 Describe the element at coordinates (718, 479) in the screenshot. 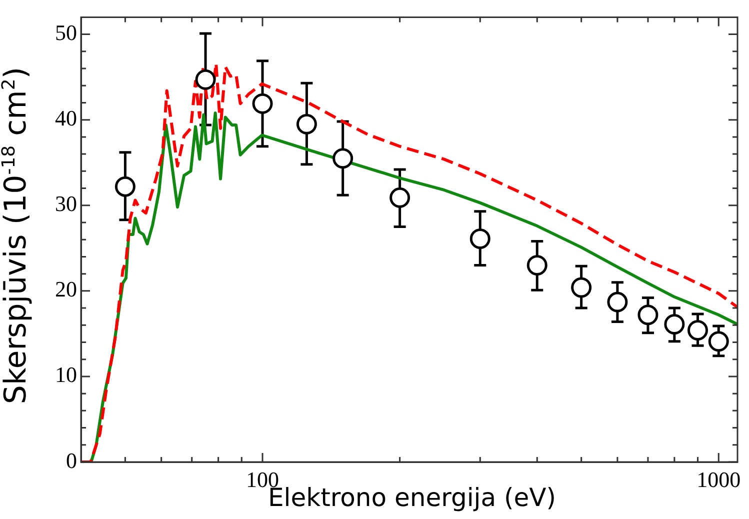

I see `x-tick-label: 1000` at that location.